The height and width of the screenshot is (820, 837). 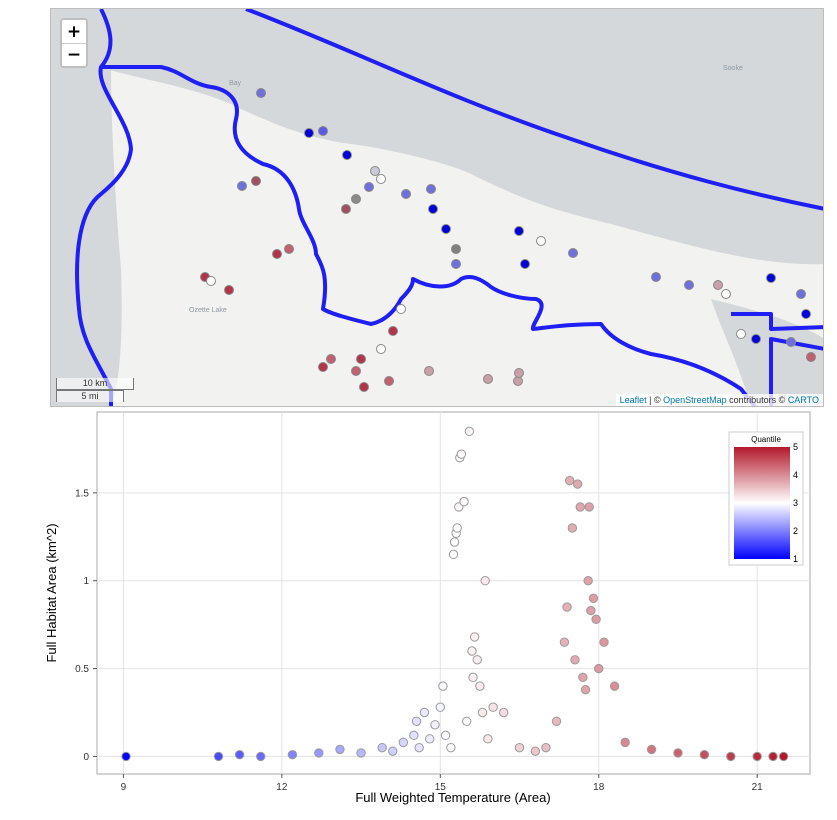 What do you see at coordinates (633, 400) in the screenshot?
I see `leaflet-link: Leaflet` at bounding box center [633, 400].